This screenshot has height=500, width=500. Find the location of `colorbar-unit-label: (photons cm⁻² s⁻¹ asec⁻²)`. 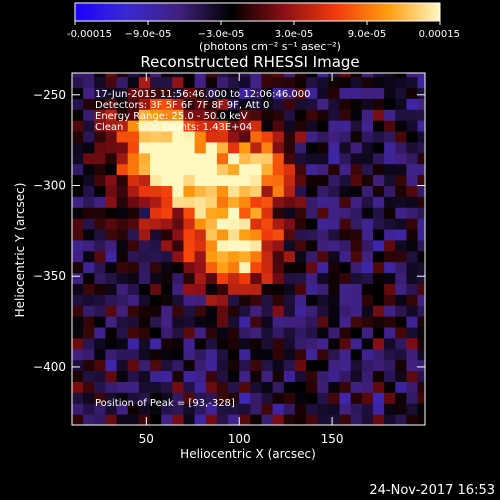

colorbar-unit-label: (photons cm⁻² s⁻¹ asec⁻²) is located at coordinates (270, 46).